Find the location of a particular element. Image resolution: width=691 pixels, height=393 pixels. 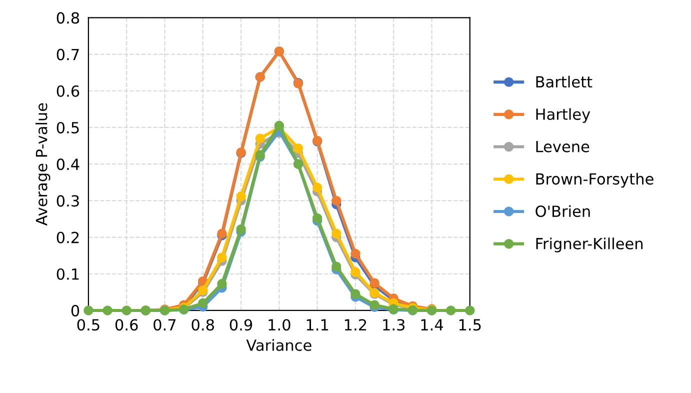

y-tick-label: 0.7 is located at coordinates (67, 54).